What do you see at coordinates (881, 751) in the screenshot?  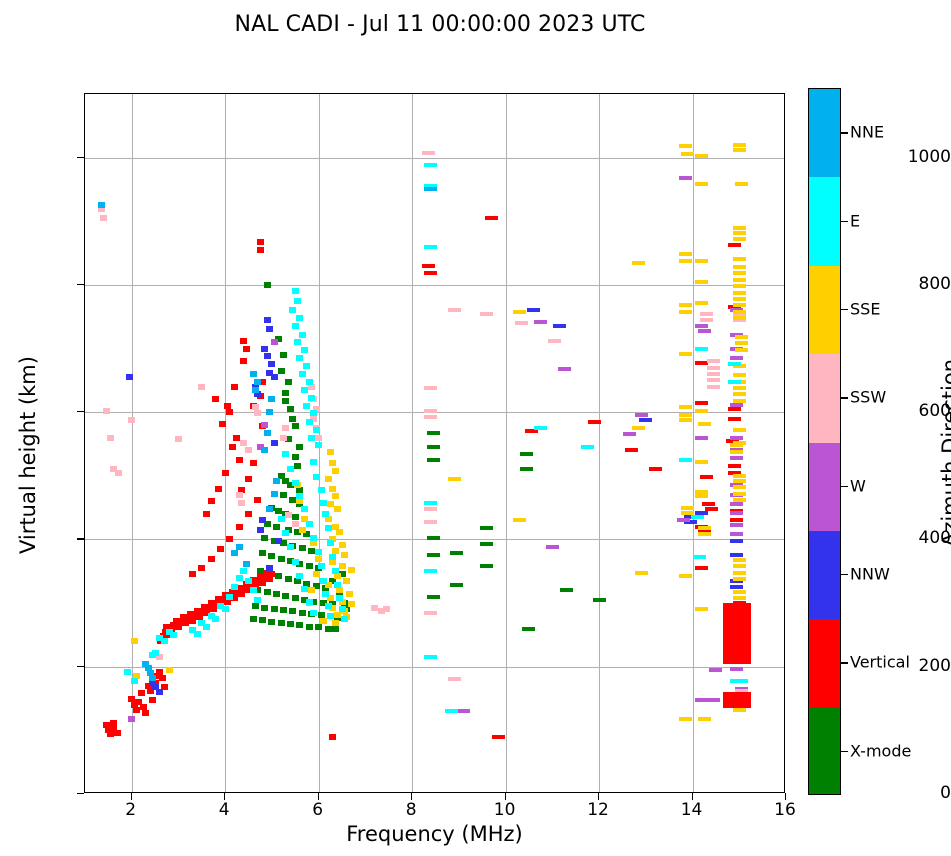 I see `colorbar-label-x-mode: X-mode` at bounding box center [881, 751].